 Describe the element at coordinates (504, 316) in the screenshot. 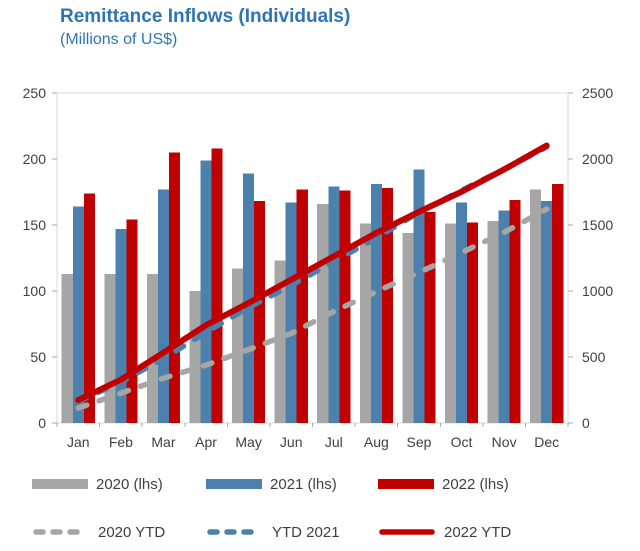

I see `bar-2021-nov` at that location.